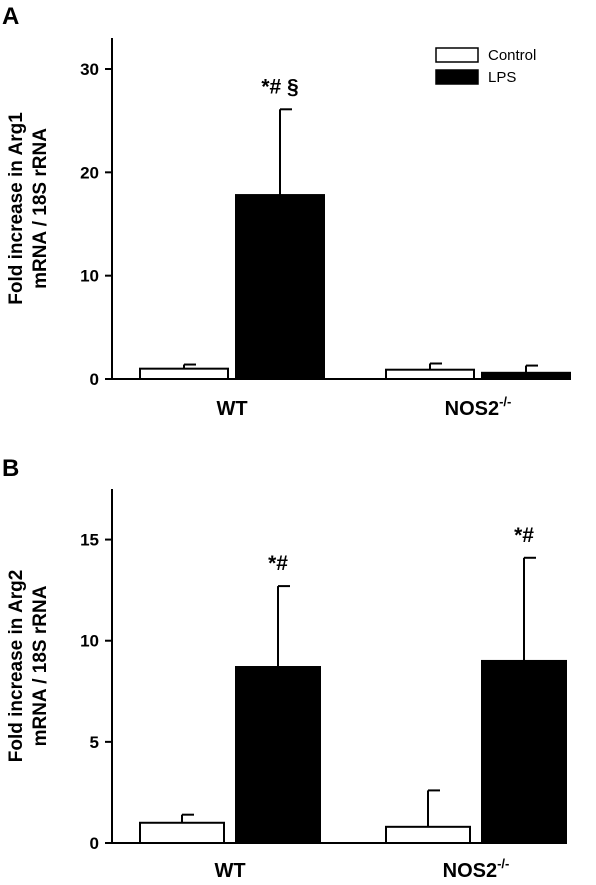  Describe the element at coordinates (16, 208) in the screenshot. I see `y-axis-label: Fold increase in Arg1` at that location.